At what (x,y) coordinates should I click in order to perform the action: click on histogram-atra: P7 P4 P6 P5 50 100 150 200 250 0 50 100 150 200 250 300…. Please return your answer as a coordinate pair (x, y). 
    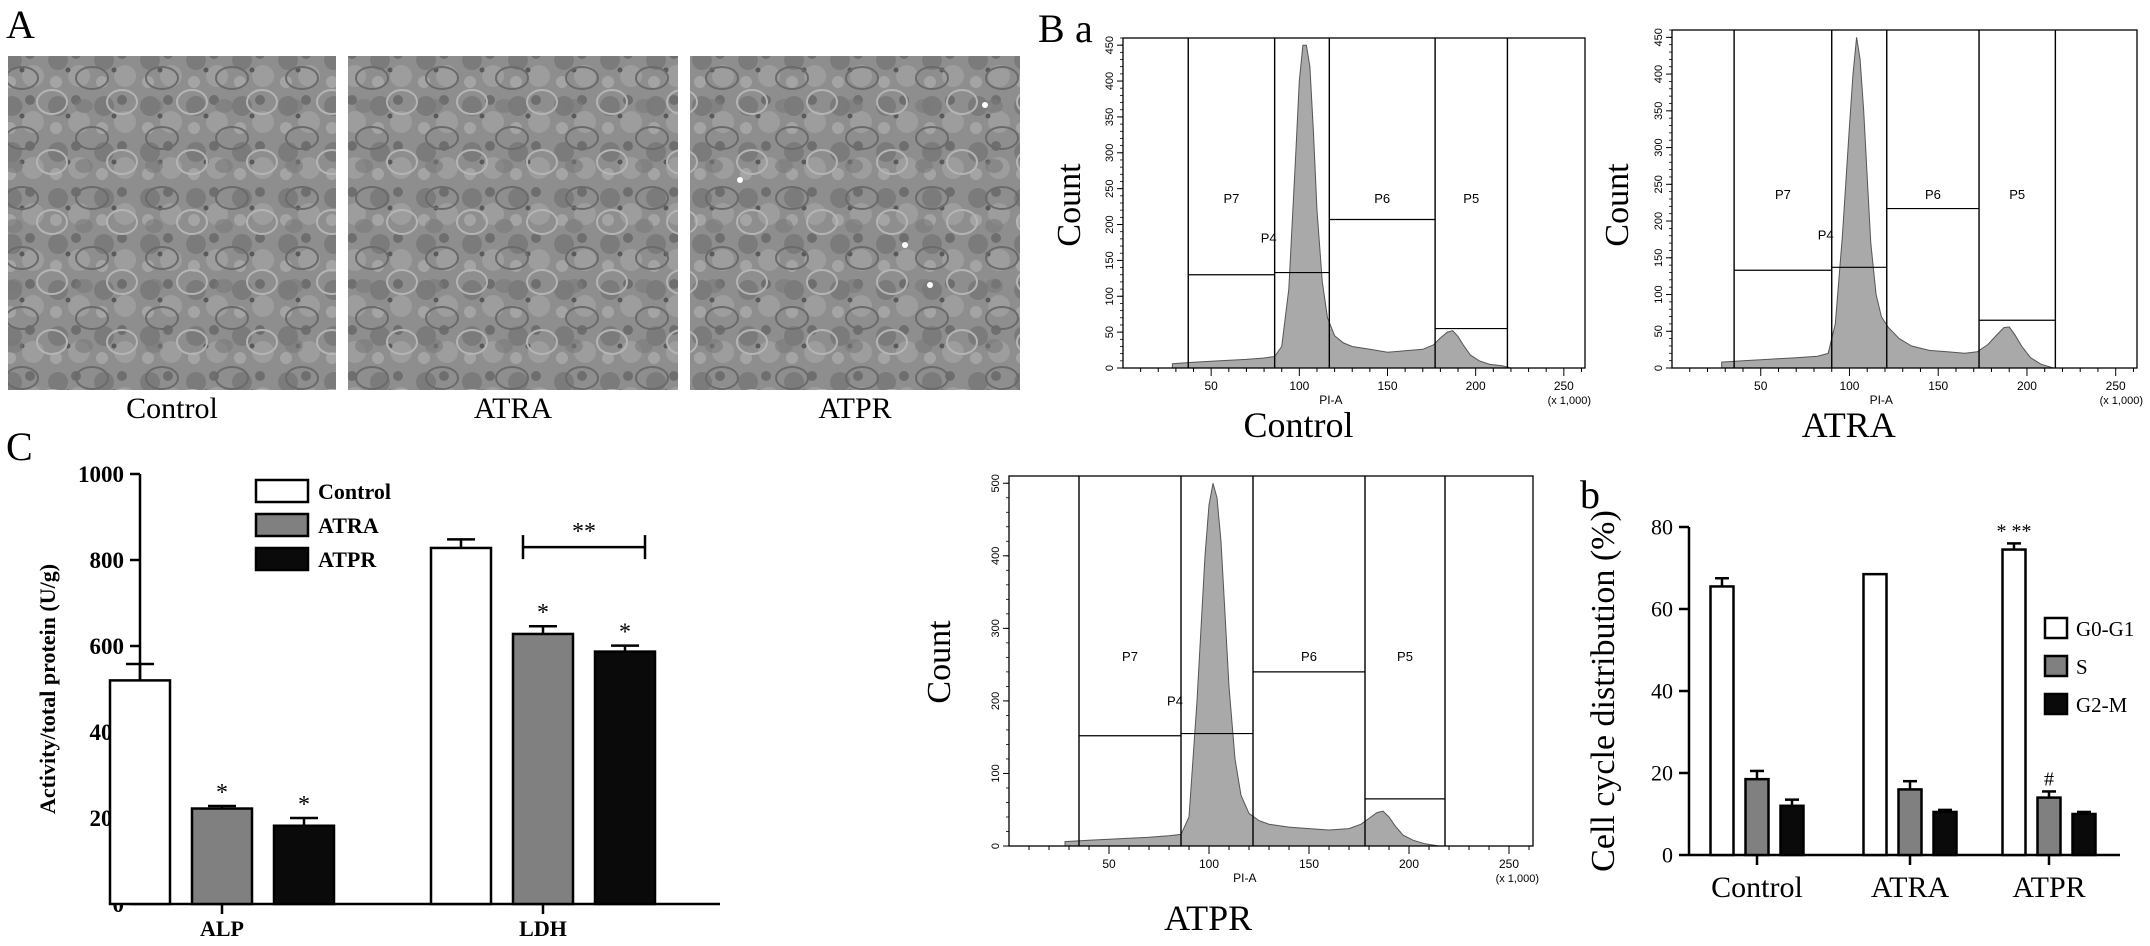
    Looking at the image, I should click on (1871, 236).